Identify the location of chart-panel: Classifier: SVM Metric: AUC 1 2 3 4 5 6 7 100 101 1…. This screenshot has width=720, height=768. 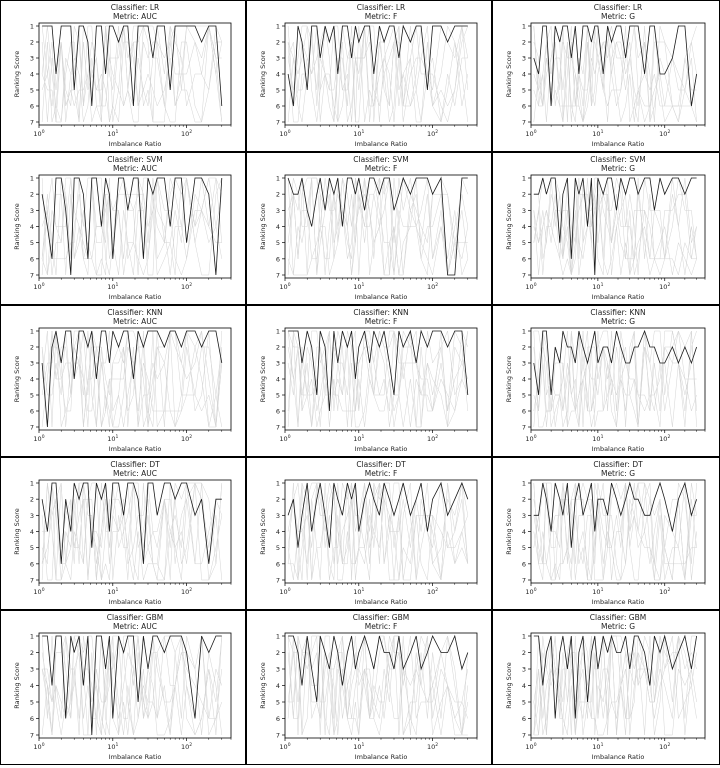
(123, 228).